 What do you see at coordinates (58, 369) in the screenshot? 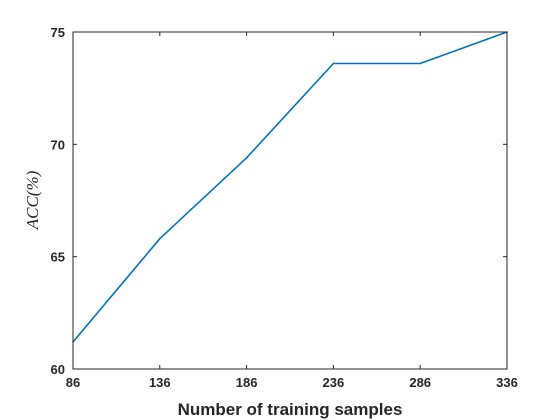
I see `y-tick-label: 60` at bounding box center [58, 369].